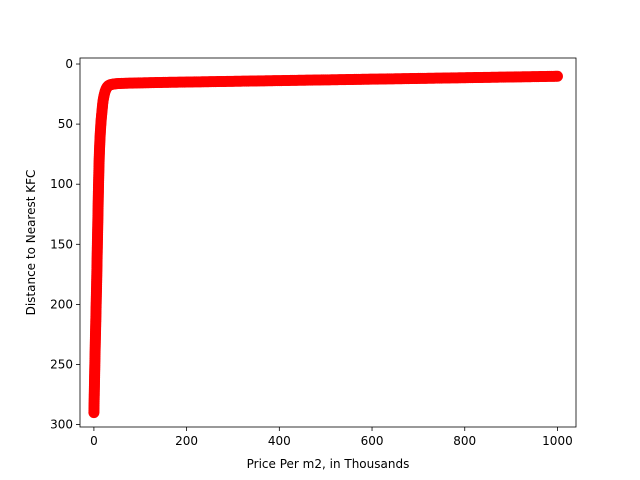 This screenshot has height=480, width=640. I want to click on y-tick-label: 300, so click(61, 425).